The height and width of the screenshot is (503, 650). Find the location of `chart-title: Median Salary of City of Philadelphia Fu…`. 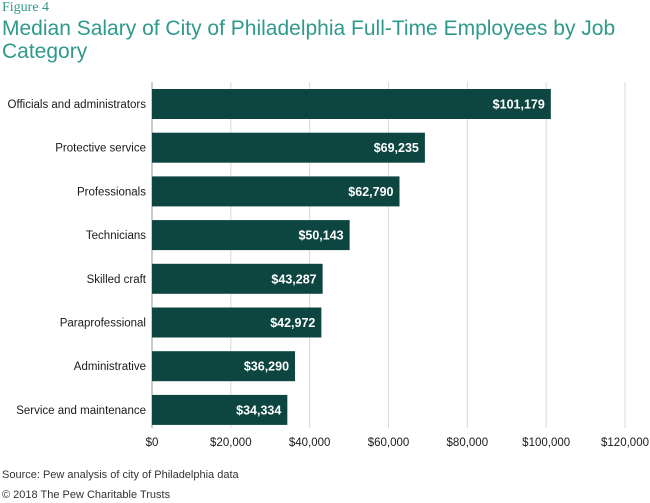

chart-title: Median Salary of City of Philadelphia Fu… is located at coordinates (309, 40).